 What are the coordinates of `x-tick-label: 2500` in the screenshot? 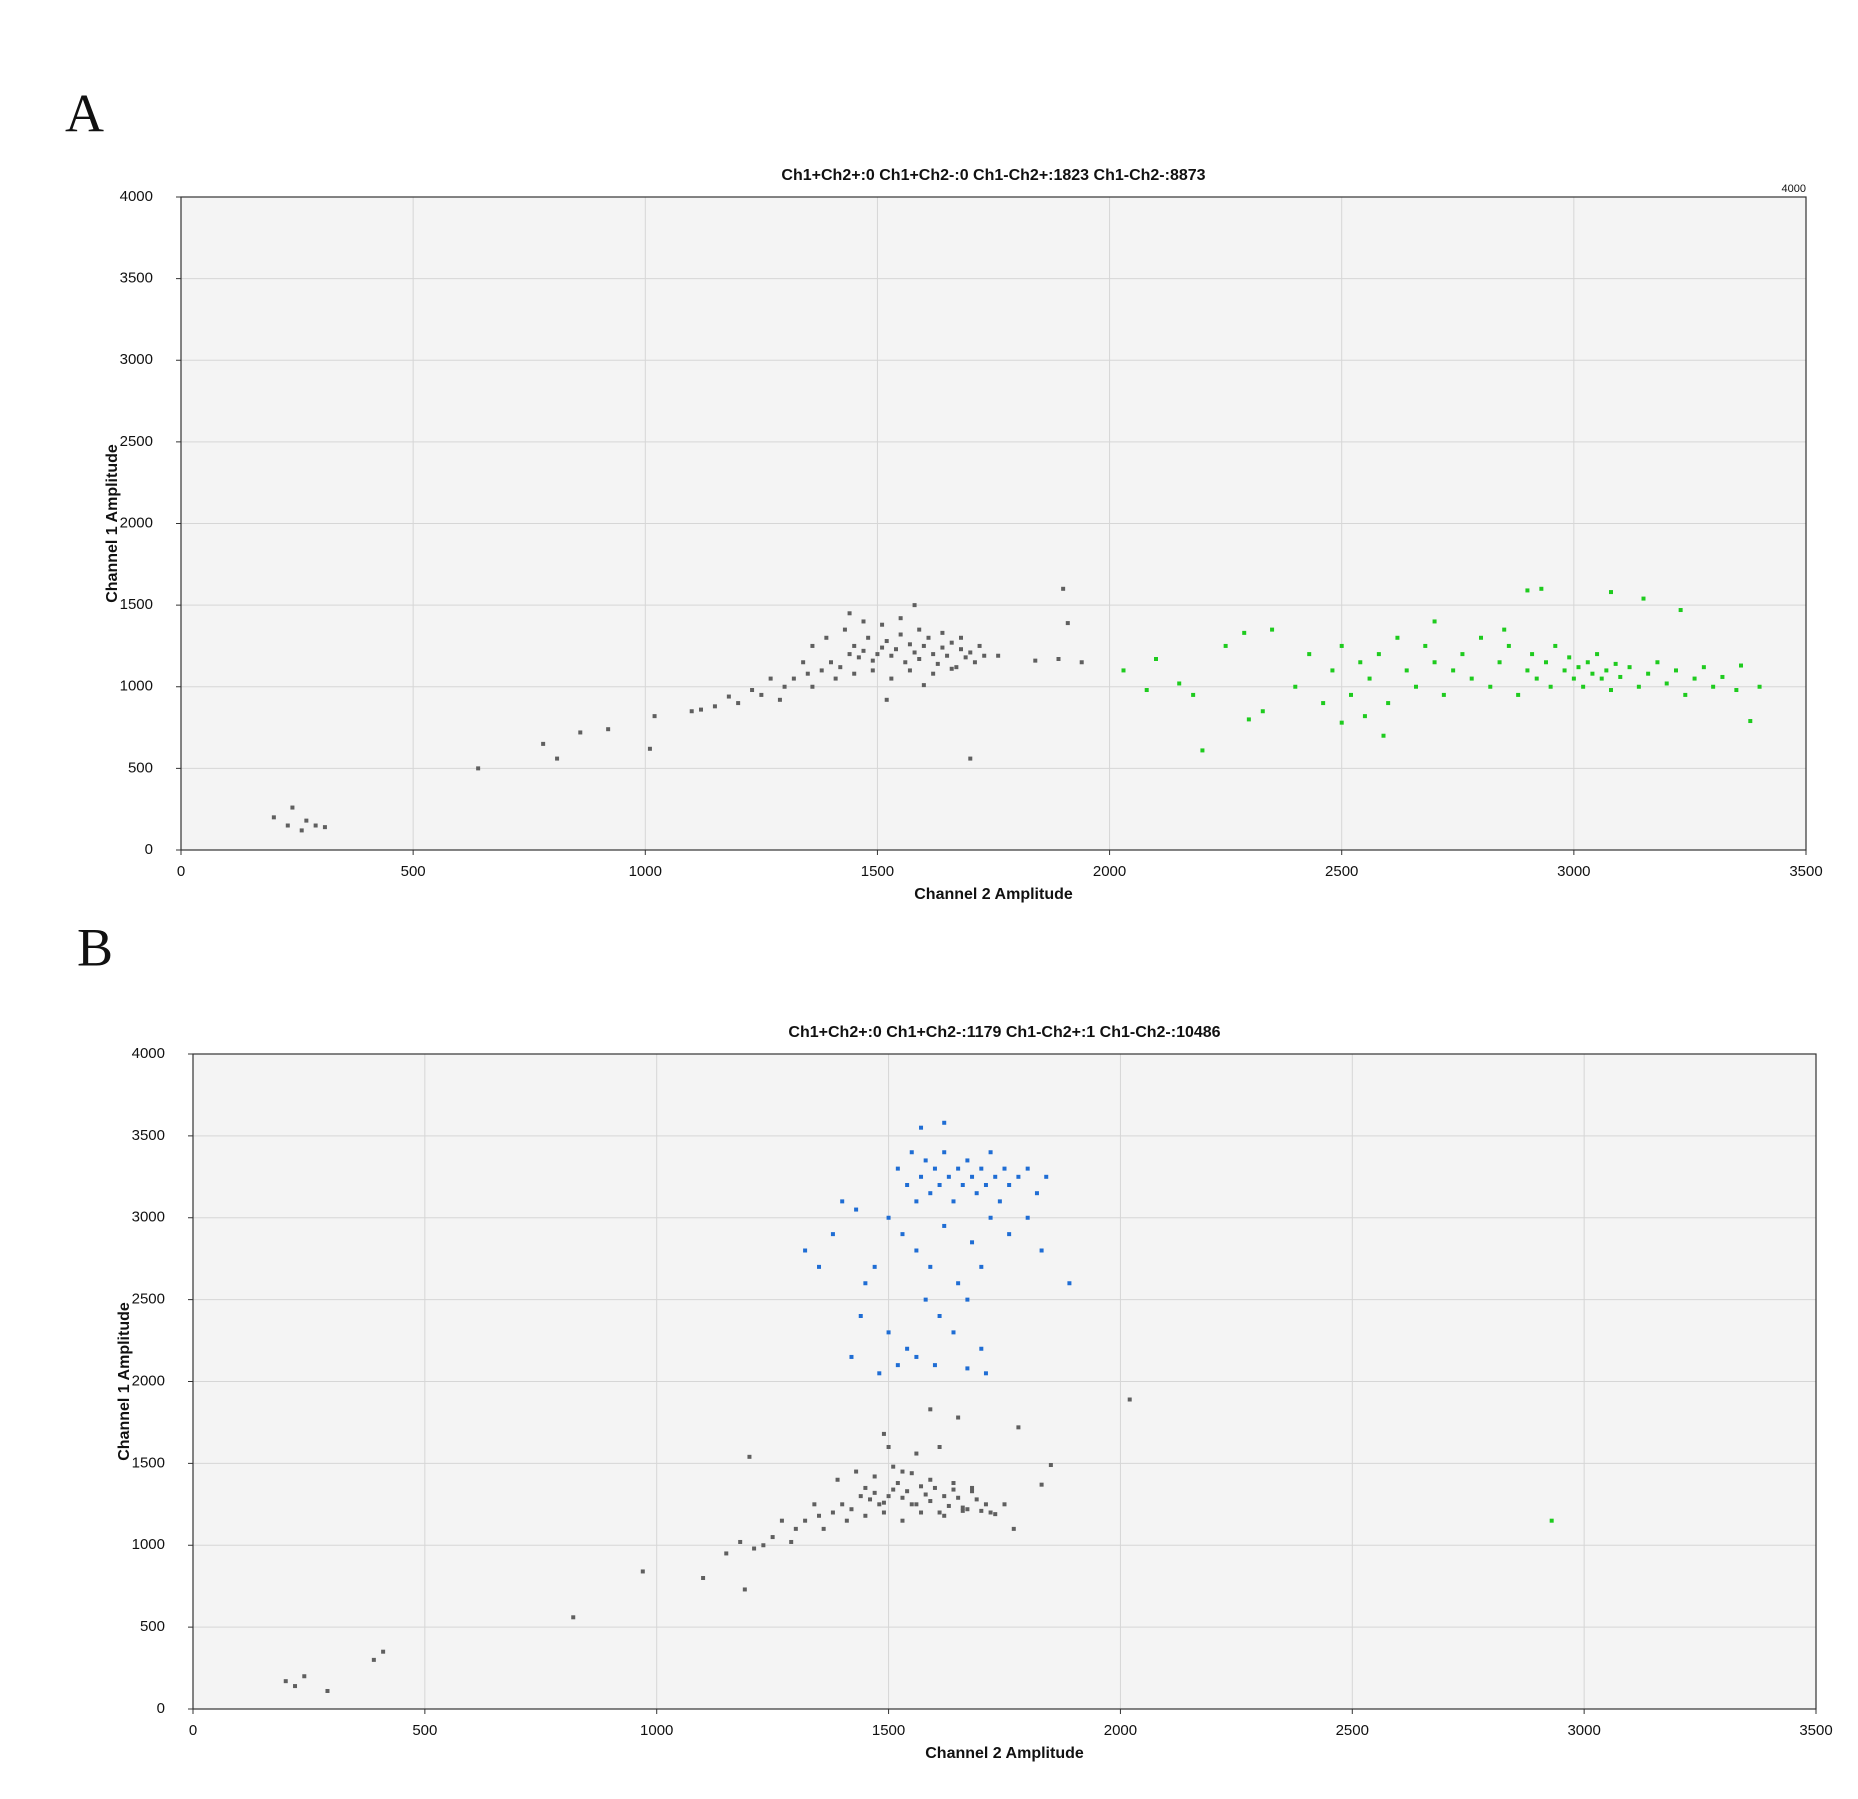 It's located at (1352, 1730).